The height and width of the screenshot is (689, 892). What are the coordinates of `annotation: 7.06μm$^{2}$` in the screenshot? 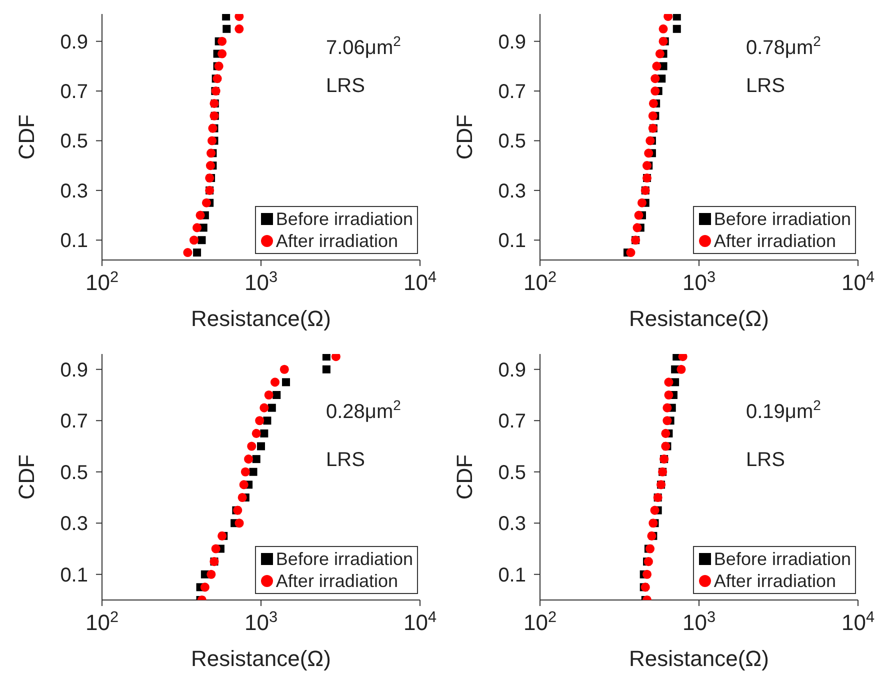 It's located at (364, 46).